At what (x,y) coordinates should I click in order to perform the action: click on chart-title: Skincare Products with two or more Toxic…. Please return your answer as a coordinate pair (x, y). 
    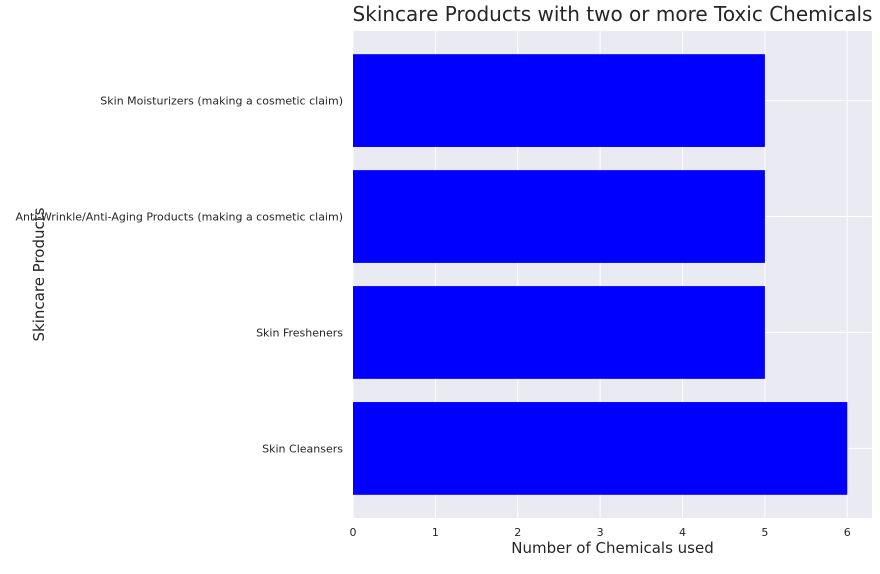
    Looking at the image, I should click on (613, 14).